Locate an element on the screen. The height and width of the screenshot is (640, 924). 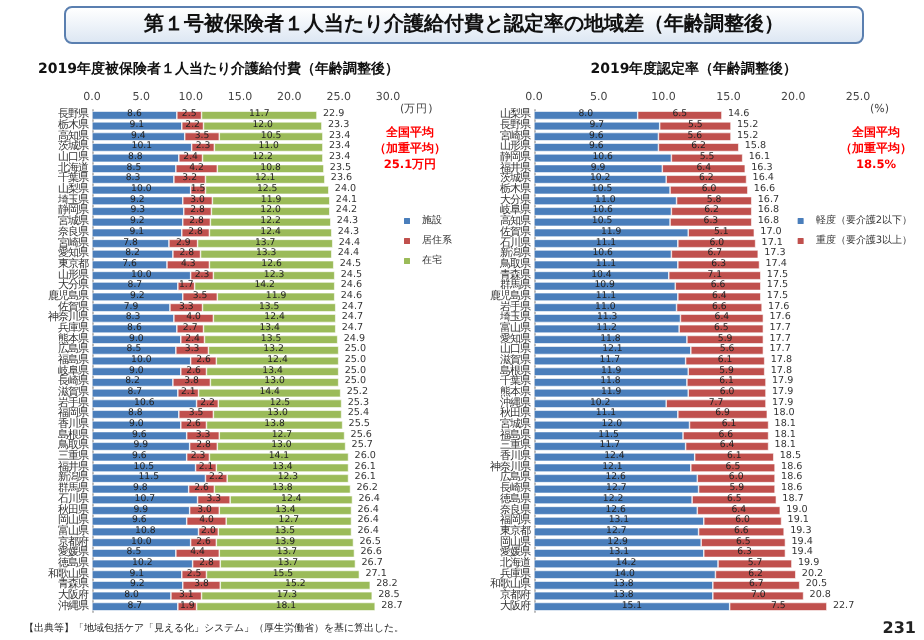
text: 第１号被保険者１人当たり介護給付費と認定率の地域差（年齢調整後） is located at coordinates (464, 25).